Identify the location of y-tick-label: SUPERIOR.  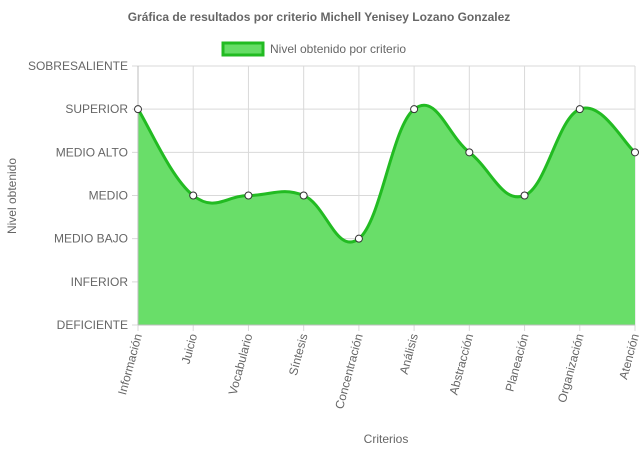
(96, 109).